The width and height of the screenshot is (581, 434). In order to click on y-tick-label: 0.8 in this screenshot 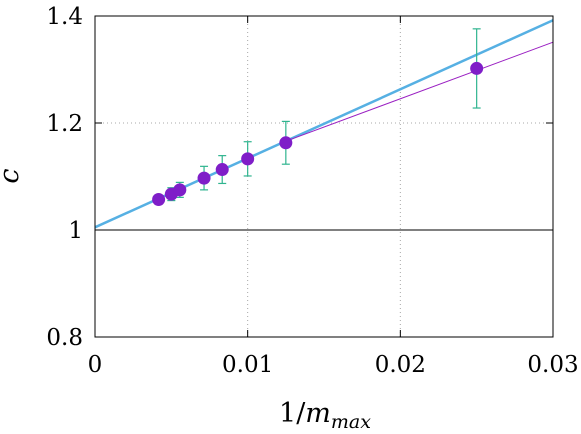, I will do `click(64, 338)`.